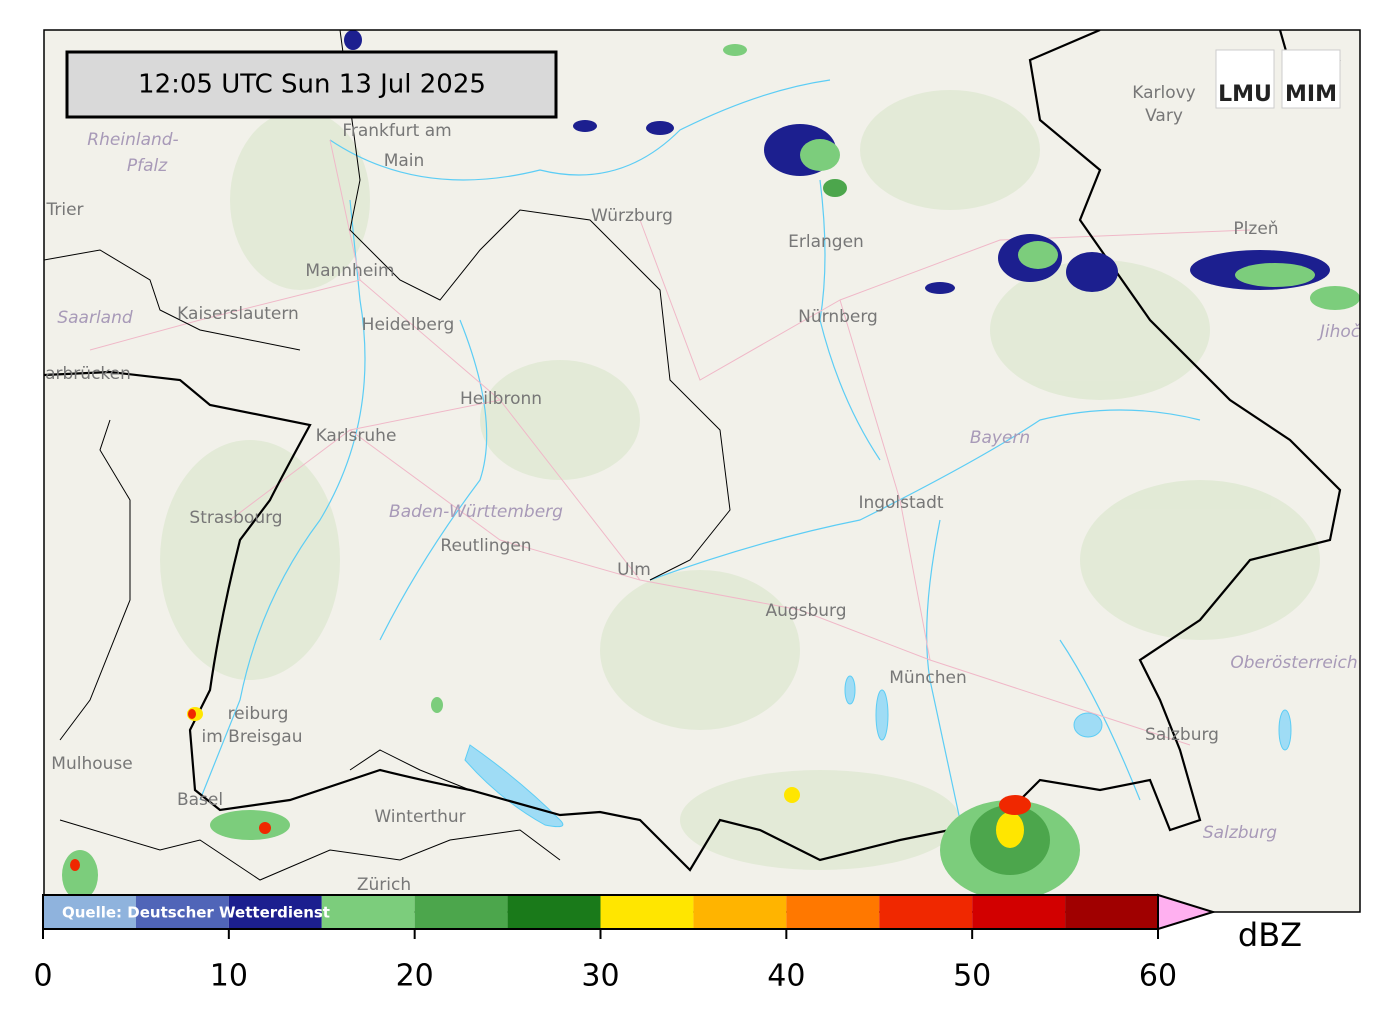 The image size is (1390, 1033). I want to click on place-label: Basel, so click(200, 800).